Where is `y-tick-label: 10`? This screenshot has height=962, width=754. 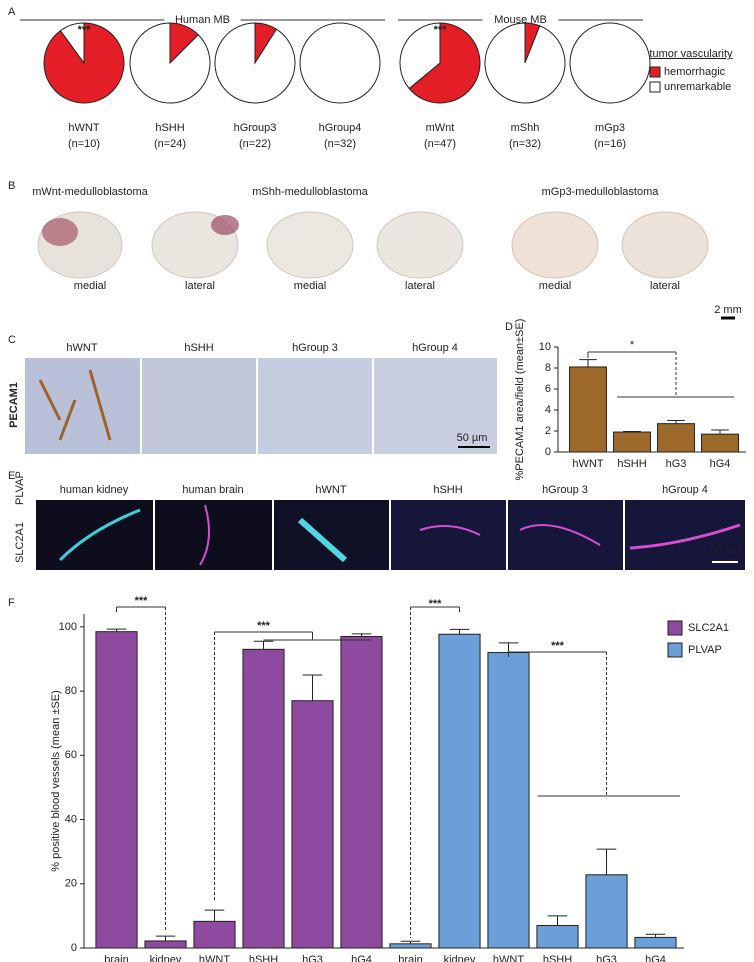
y-tick-label: 10 is located at coordinates (545, 347).